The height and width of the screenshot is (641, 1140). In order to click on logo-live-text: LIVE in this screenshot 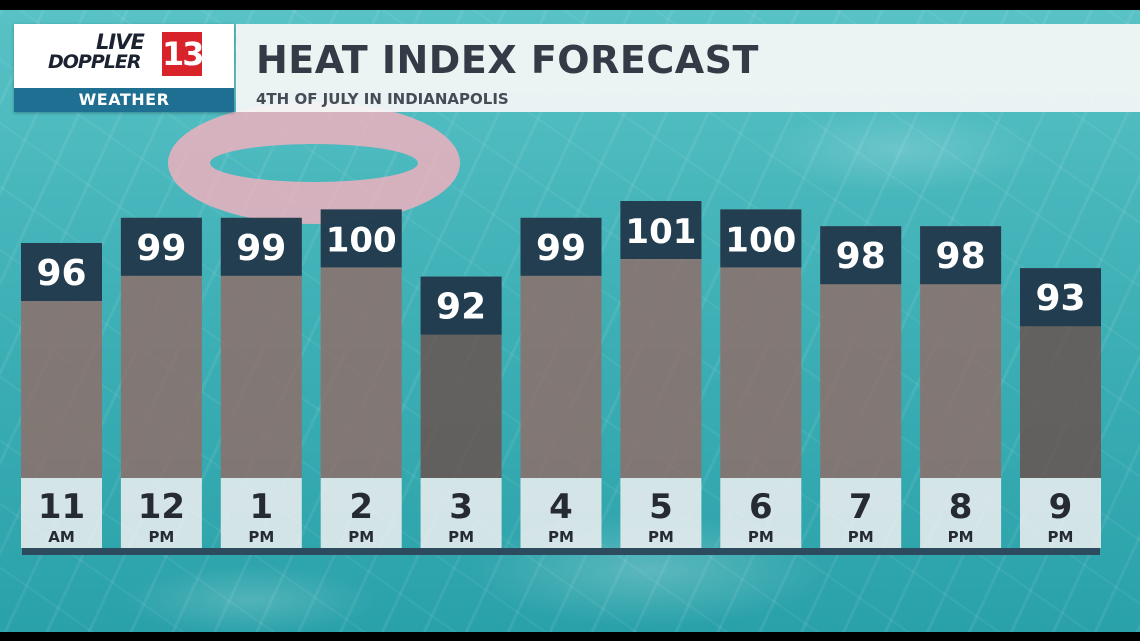, I will do `click(120, 42)`.